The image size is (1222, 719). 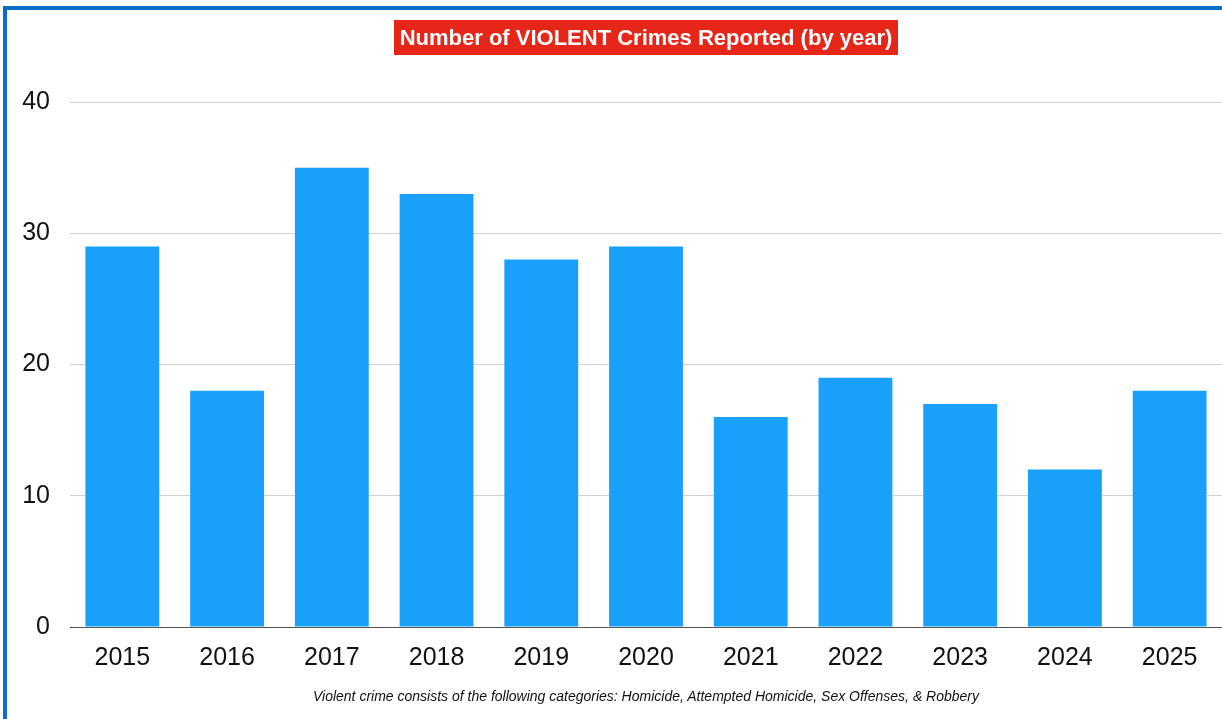 What do you see at coordinates (646, 655) in the screenshot?
I see `x-tick-label: 2020` at bounding box center [646, 655].